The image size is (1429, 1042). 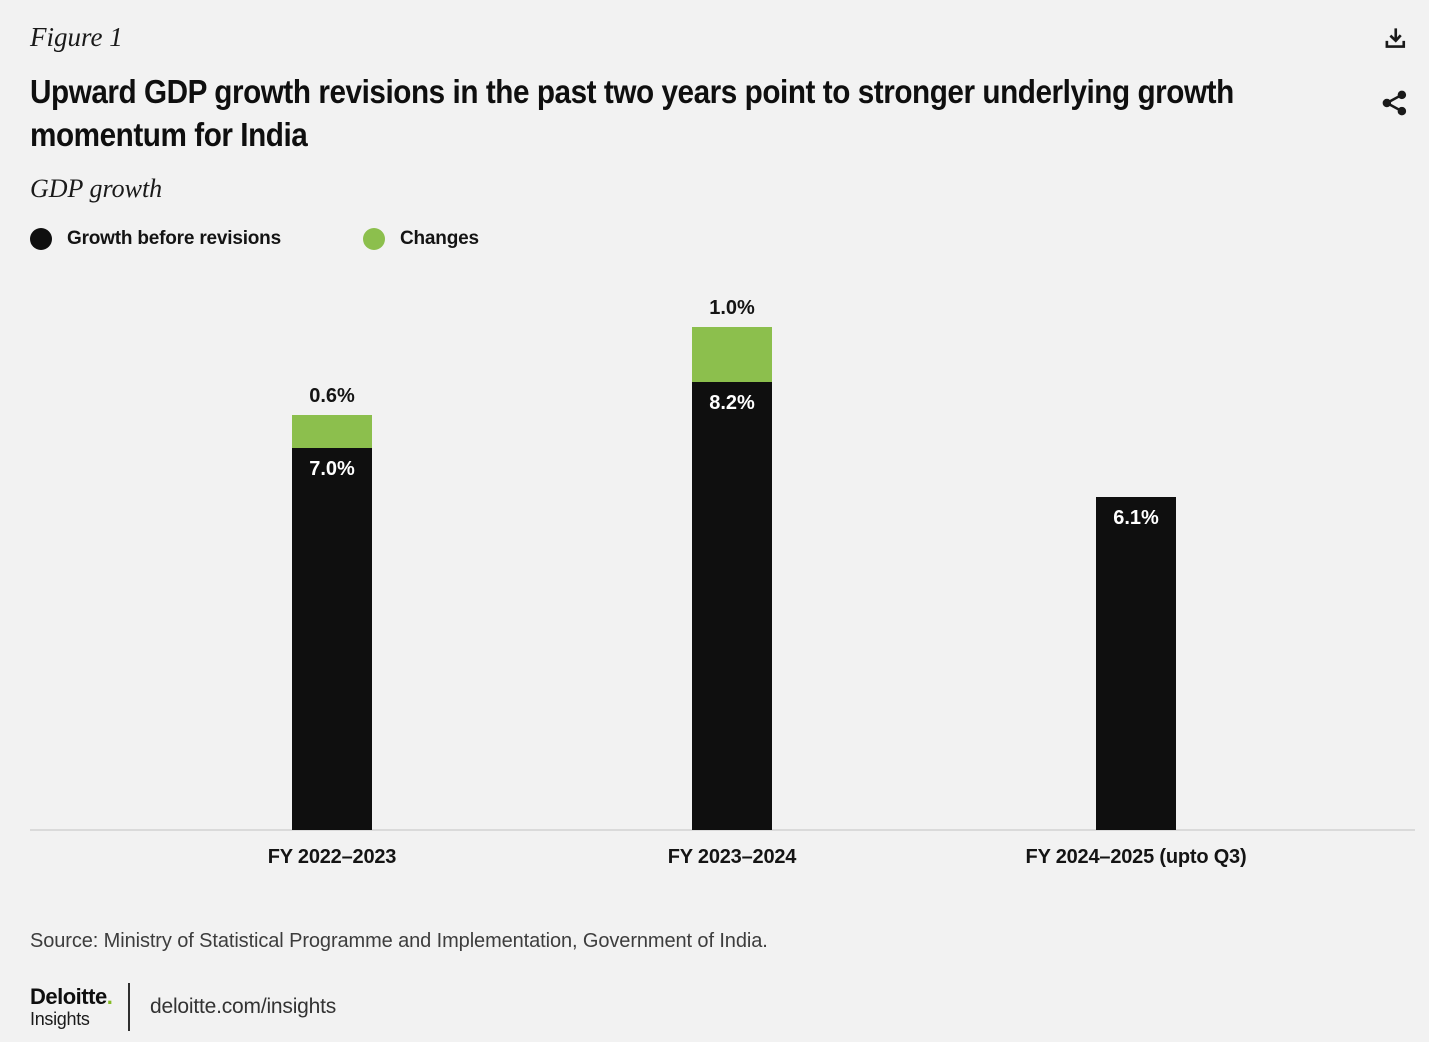 What do you see at coordinates (732, 403) in the screenshot?
I see `bar-value-label: 8.2%` at bounding box center [732, 403].